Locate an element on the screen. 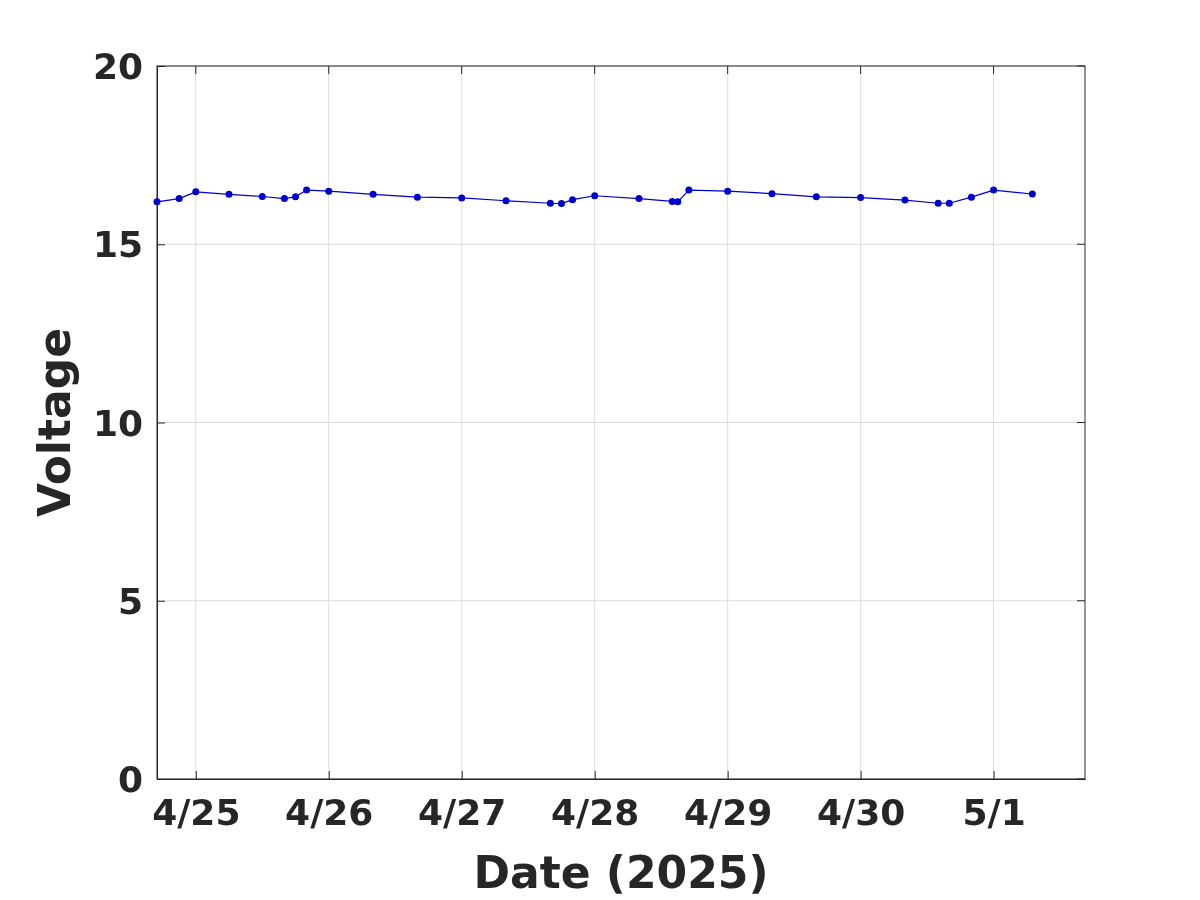  x-tick-label: 4/29 is located at coordinates (728, 813).